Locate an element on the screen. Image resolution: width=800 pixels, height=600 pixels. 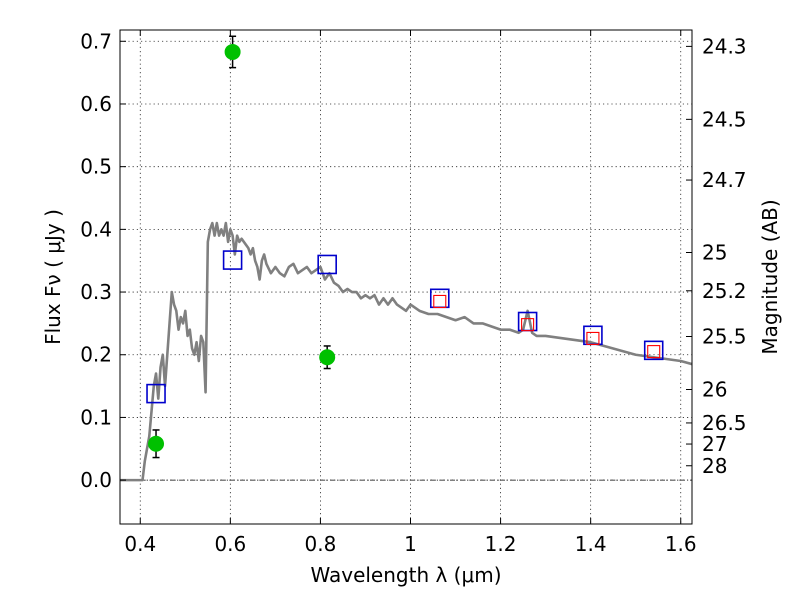
y-tick-label: 0.7 is located at coordinates (96, 41).